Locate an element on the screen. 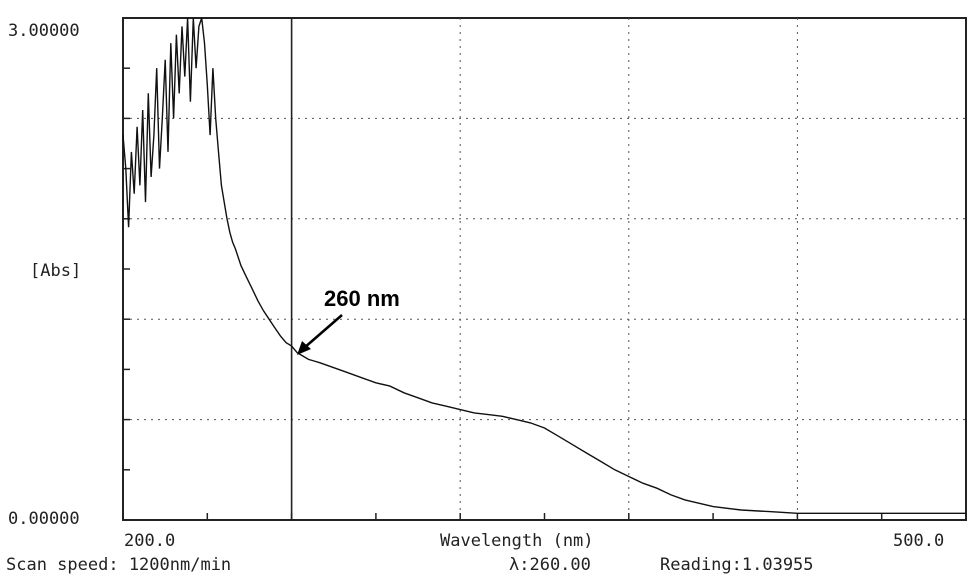 This screenshot has width=968, height=576. annotation-arrow is located at coordinates (323, 331).